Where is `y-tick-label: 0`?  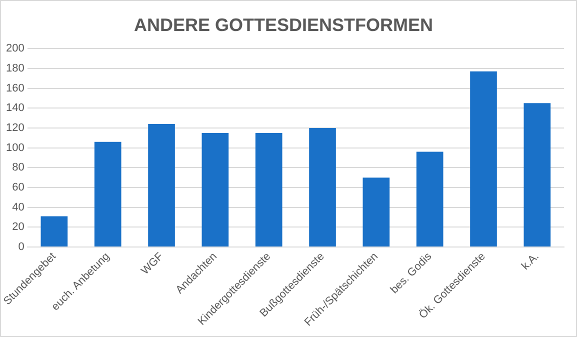 y-tick-label: 0 is located at coordinates (21, 247).